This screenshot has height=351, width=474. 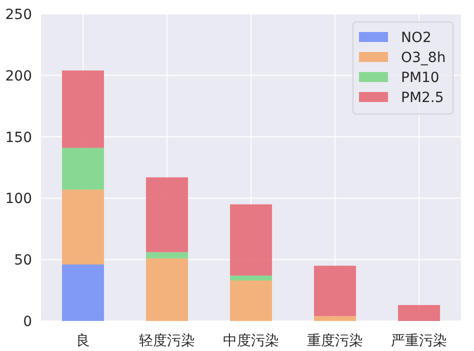 I want to click on legend-label: NO2, so click(x=416, y=38).